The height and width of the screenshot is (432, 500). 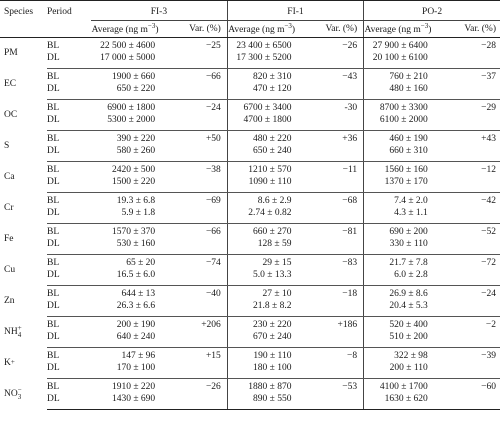 I want to click on species-cell: NH +4, so click(x=23, y=332).